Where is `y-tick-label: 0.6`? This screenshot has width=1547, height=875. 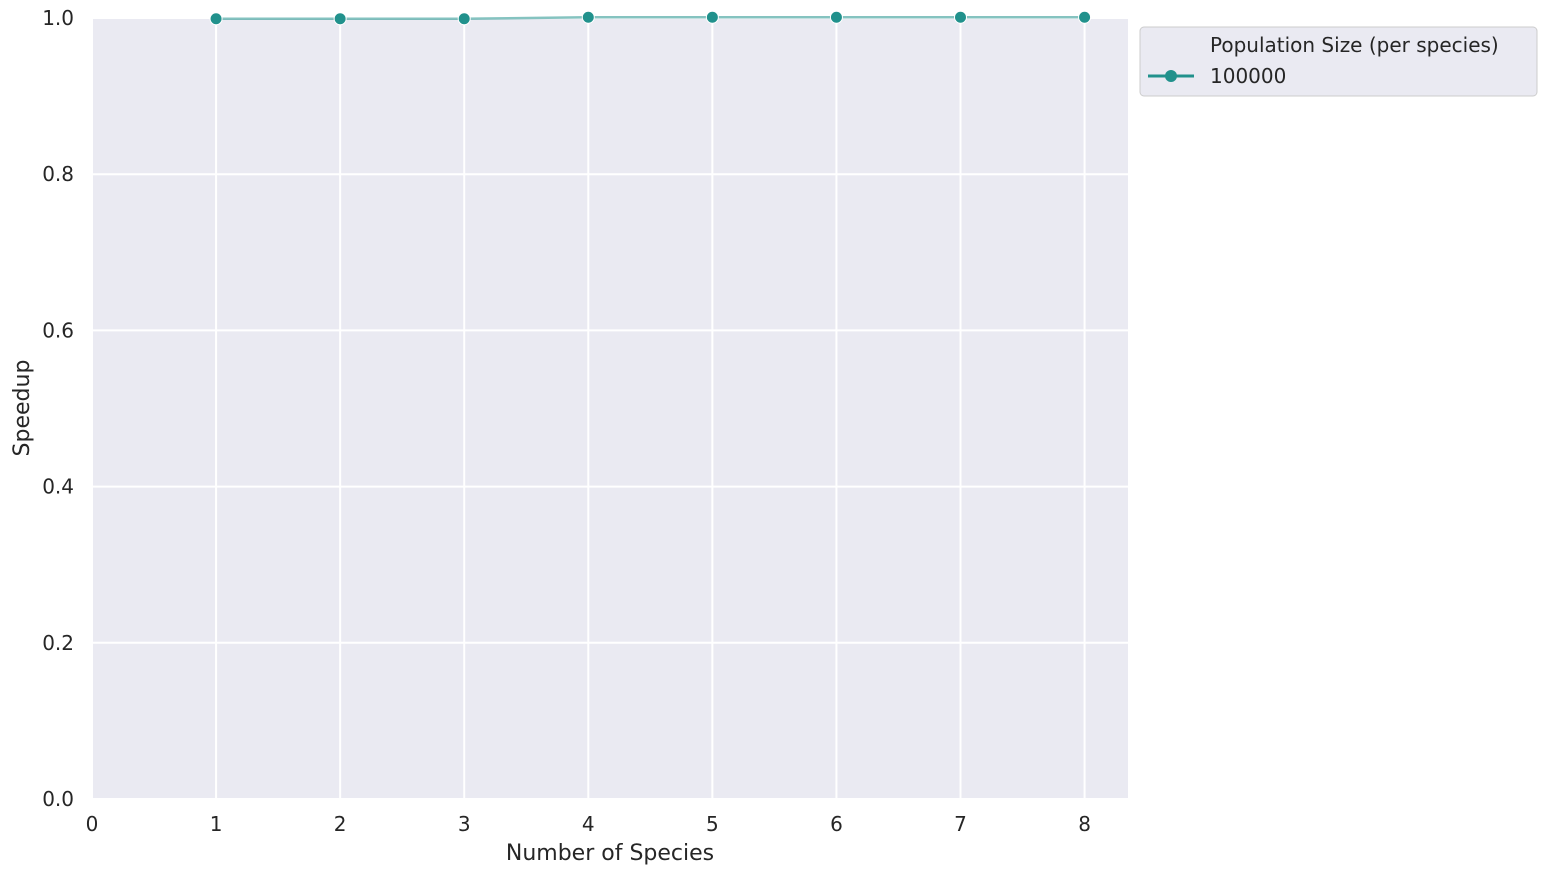
y-tick-label: 0.6 is located at coordinates (58, 330).